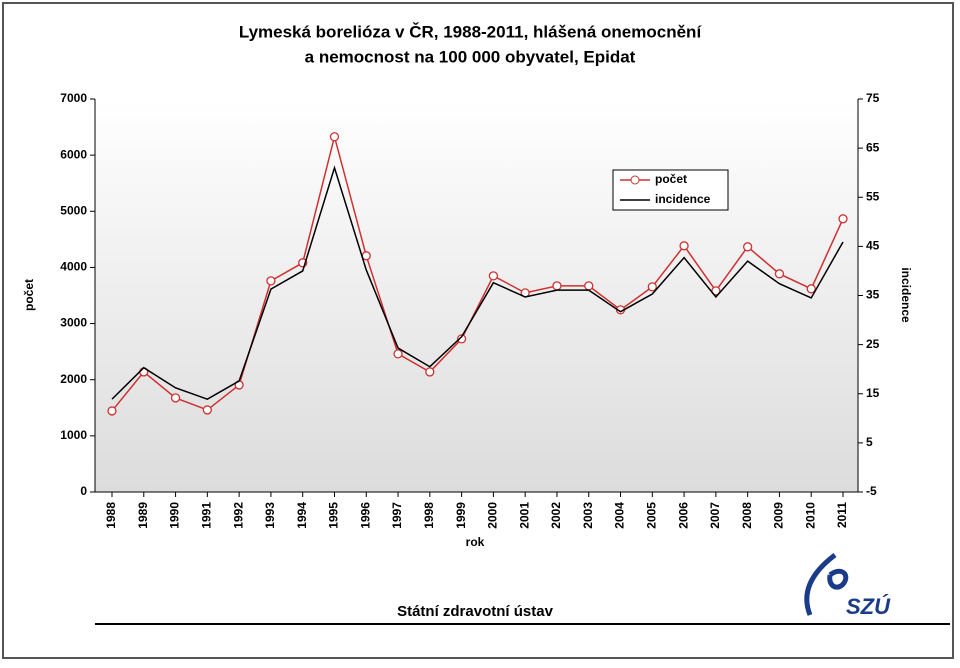  What do you see at coordinates (29, 295) in the screenshot?
I see `y-axis-label: počet` at bounding box center [29, 295].